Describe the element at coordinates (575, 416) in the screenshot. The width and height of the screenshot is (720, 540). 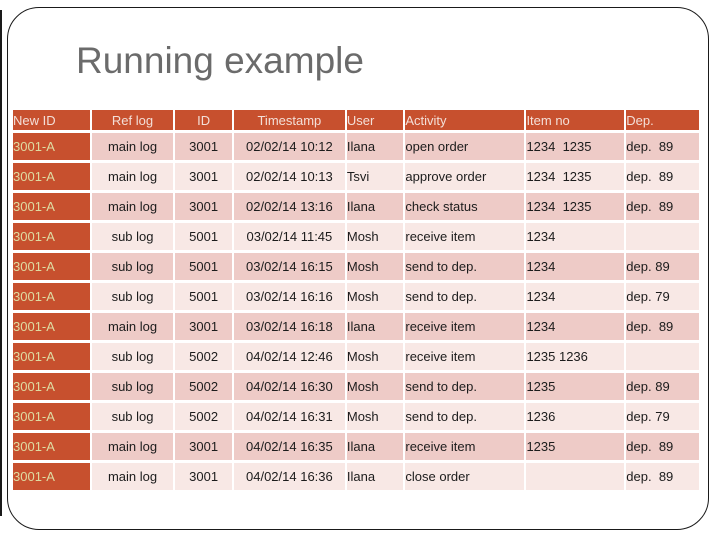
I see `cell-item-no: 1236` at that location.